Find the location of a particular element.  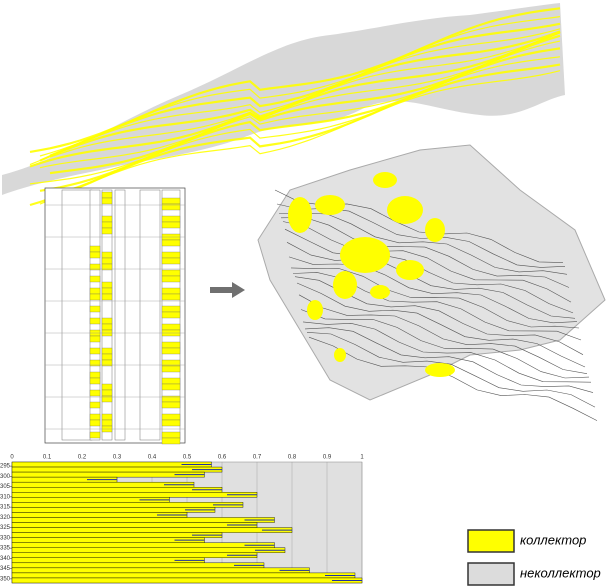

y-tick-label: 305 is located at coordinates (5, 487).